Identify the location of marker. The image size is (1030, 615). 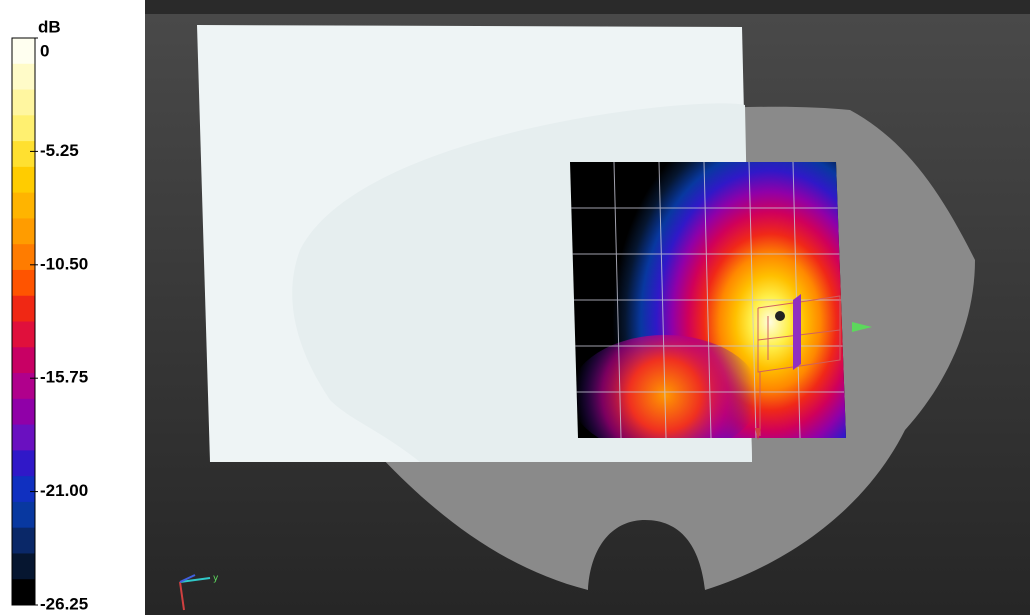
(758, 434).